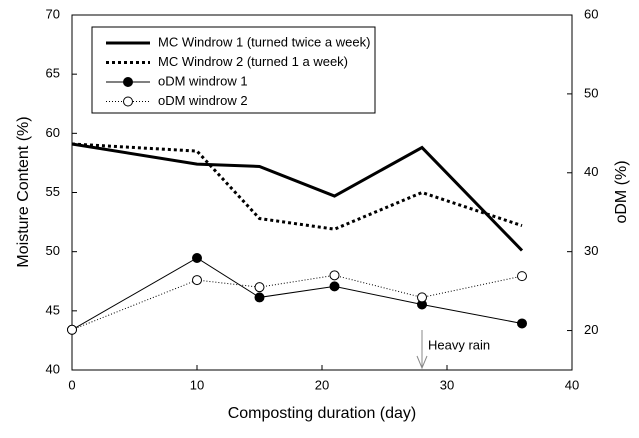 Image resolution: width=639 pixels, height=438 pixels. Describe the element at coordinates (53, 250) in the screenshot. I see `y-tick-label: 50` at that location.